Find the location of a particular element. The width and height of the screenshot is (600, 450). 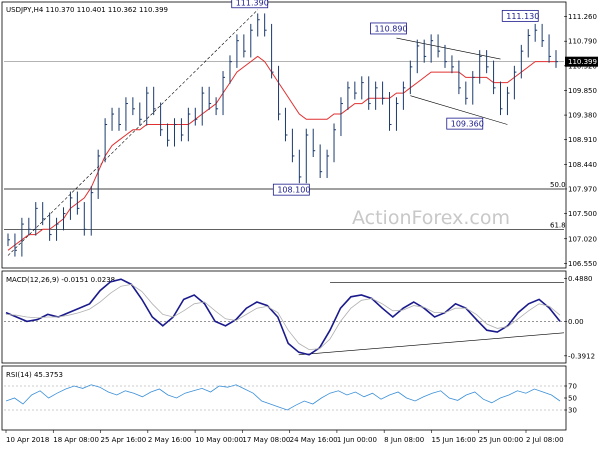

x-tick-label: 1 Jun 00:00 is located at coordinates (357, 440).